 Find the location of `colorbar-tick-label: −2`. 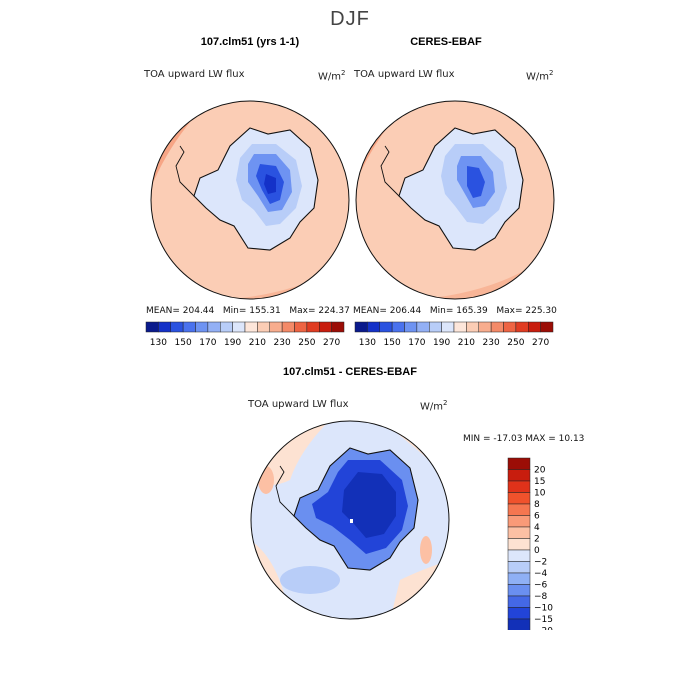

colorbar-tick-label: −2 is located at coordinates (540, 563).